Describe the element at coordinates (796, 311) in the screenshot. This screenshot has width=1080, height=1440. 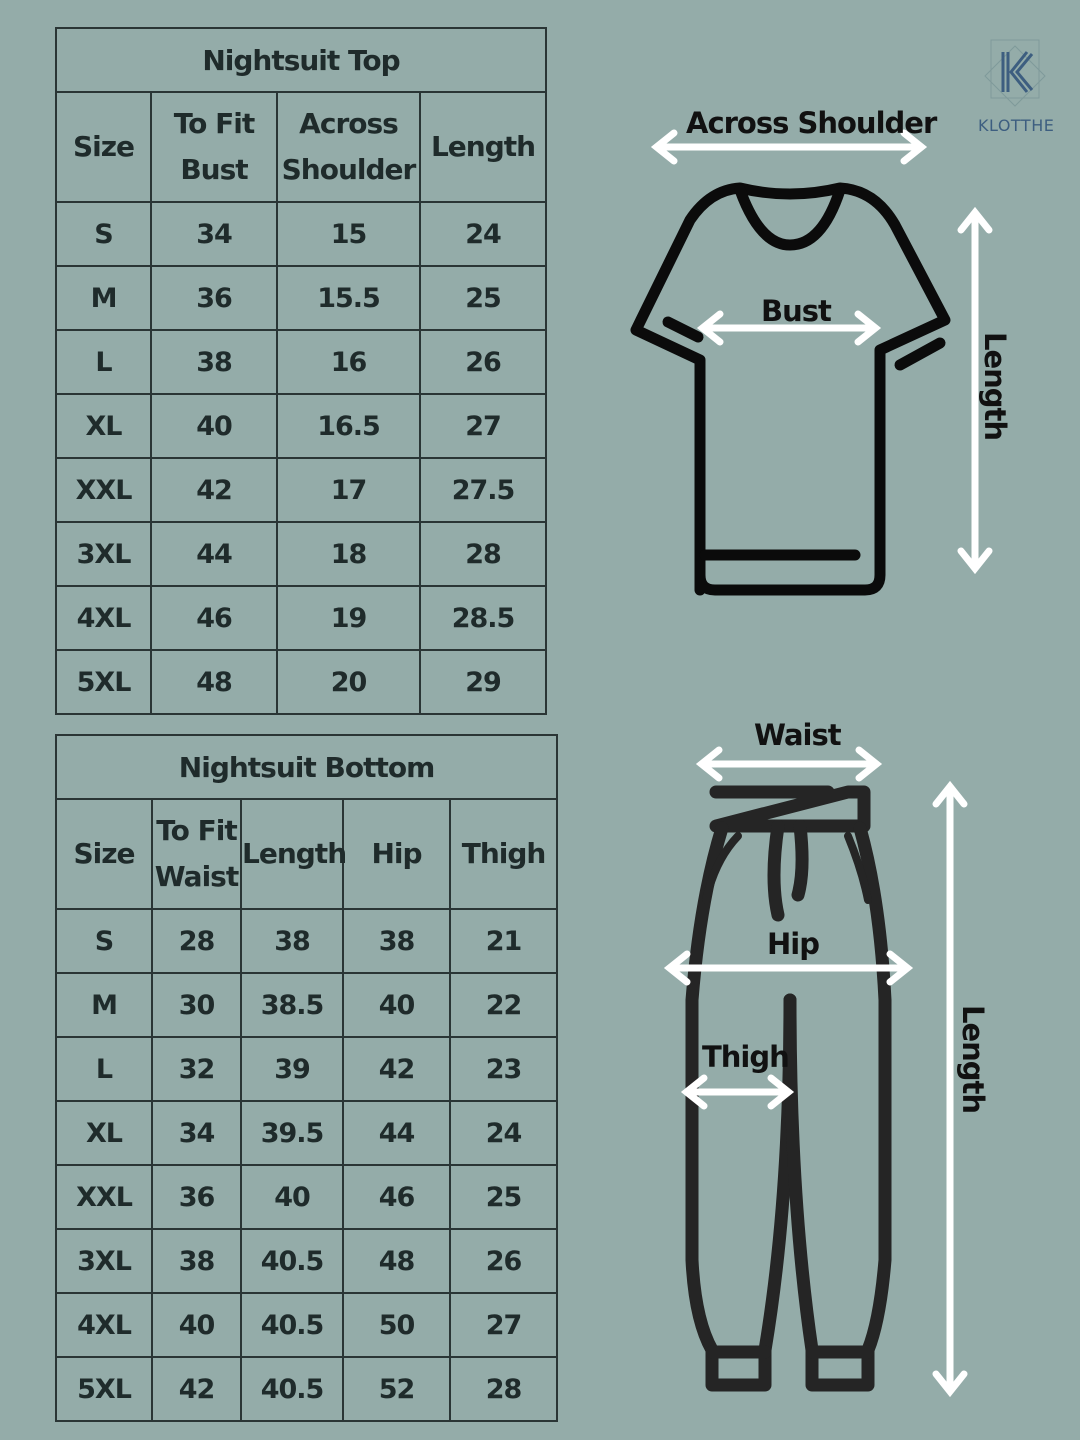
I see `bust-label: Bust` at that location.